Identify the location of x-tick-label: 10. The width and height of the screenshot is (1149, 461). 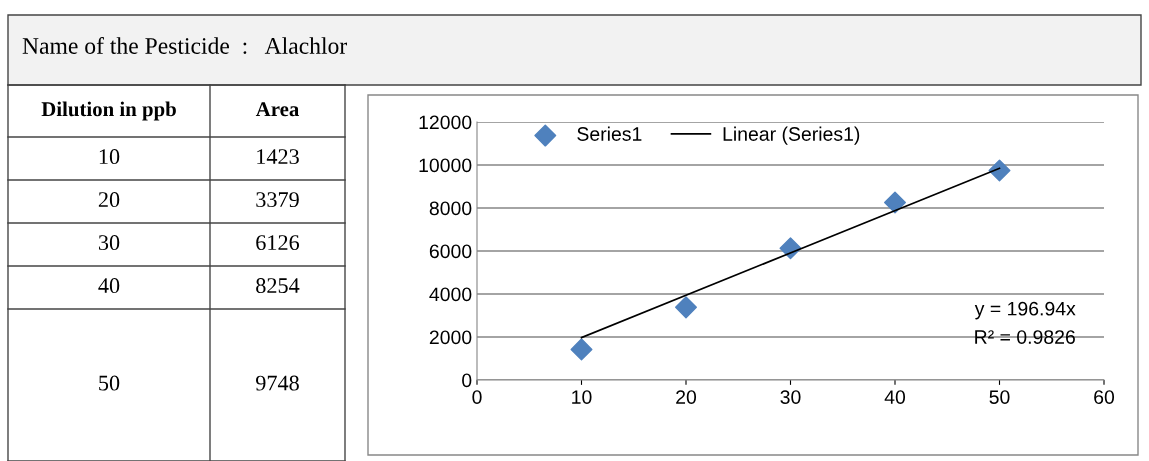
(582, 397).